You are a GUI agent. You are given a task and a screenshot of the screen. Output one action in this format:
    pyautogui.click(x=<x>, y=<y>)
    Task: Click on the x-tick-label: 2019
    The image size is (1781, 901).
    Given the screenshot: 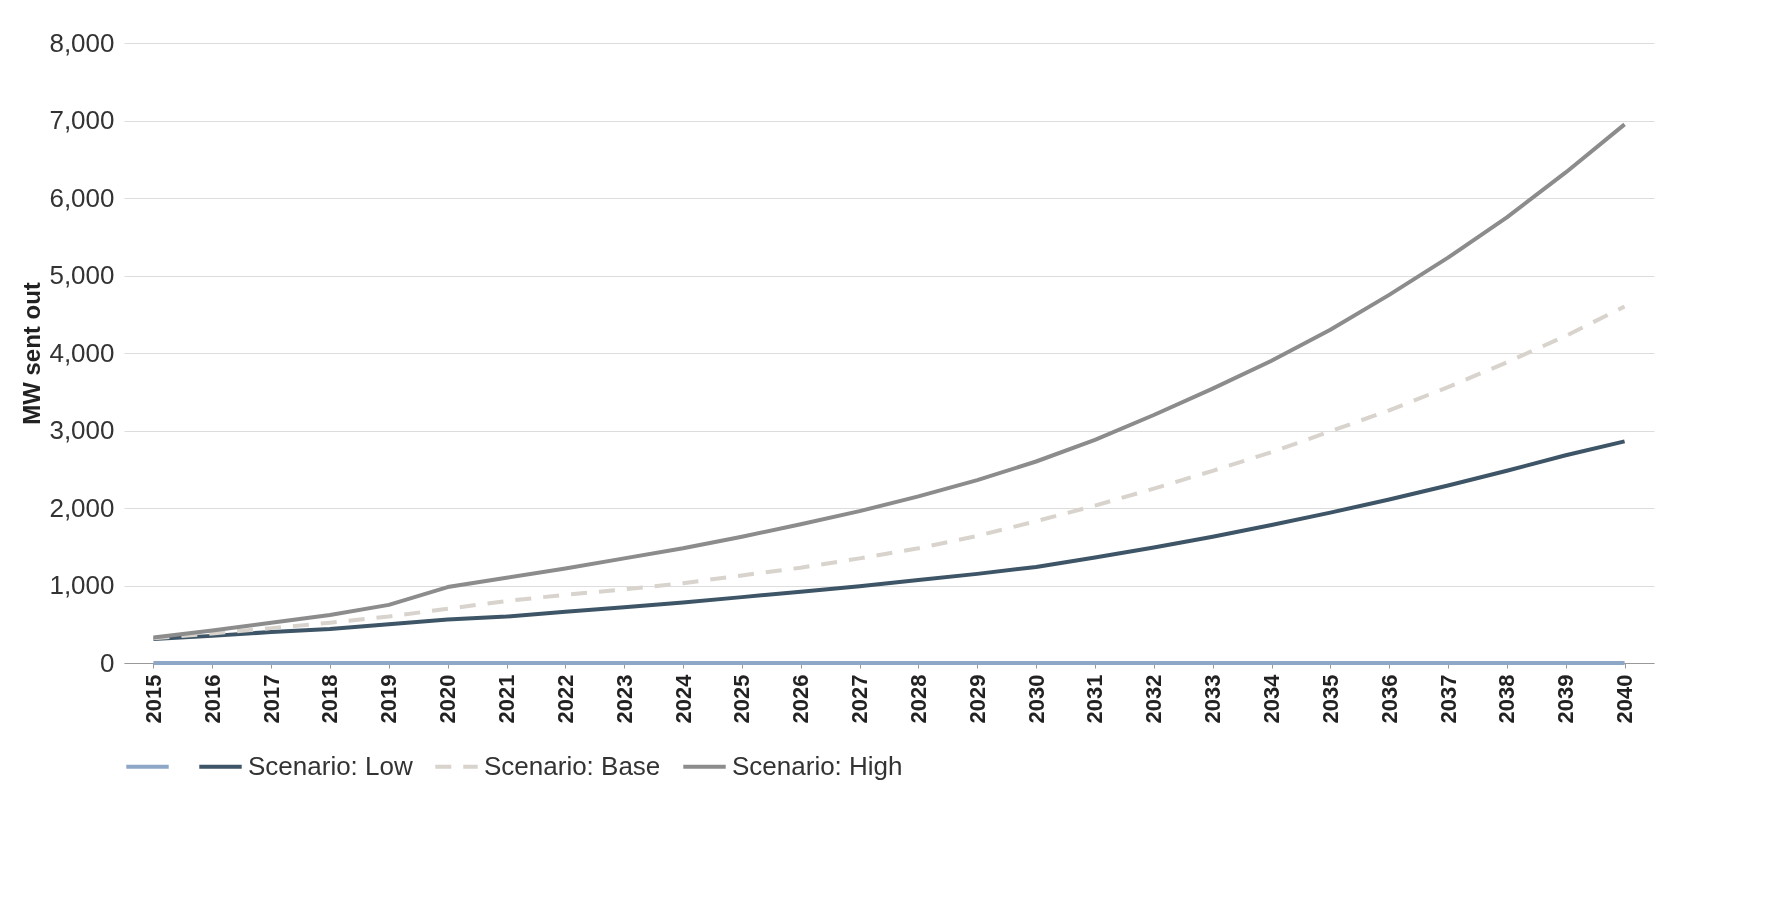 What is the action you would take?
    pyautogui.click(x=389, y=699)
    